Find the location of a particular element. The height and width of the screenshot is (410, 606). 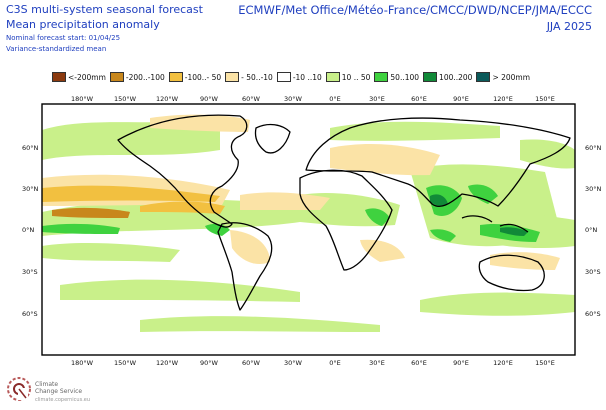

legend-item: 50..100 is located at coordinates (396, 77).